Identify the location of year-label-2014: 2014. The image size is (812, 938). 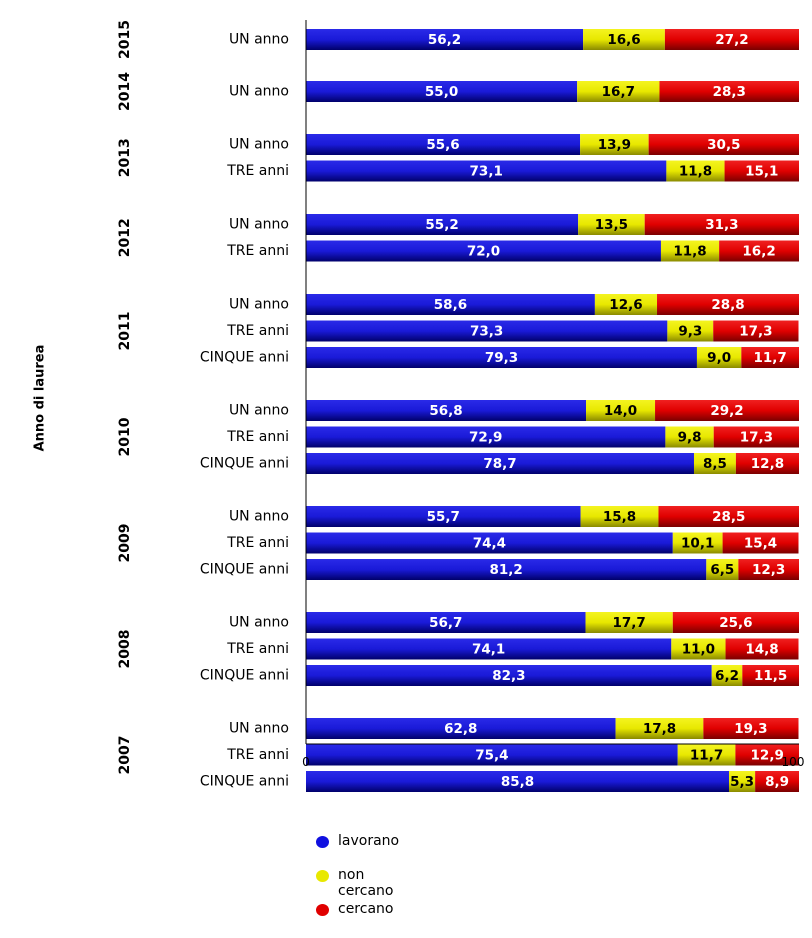
(125, 91).